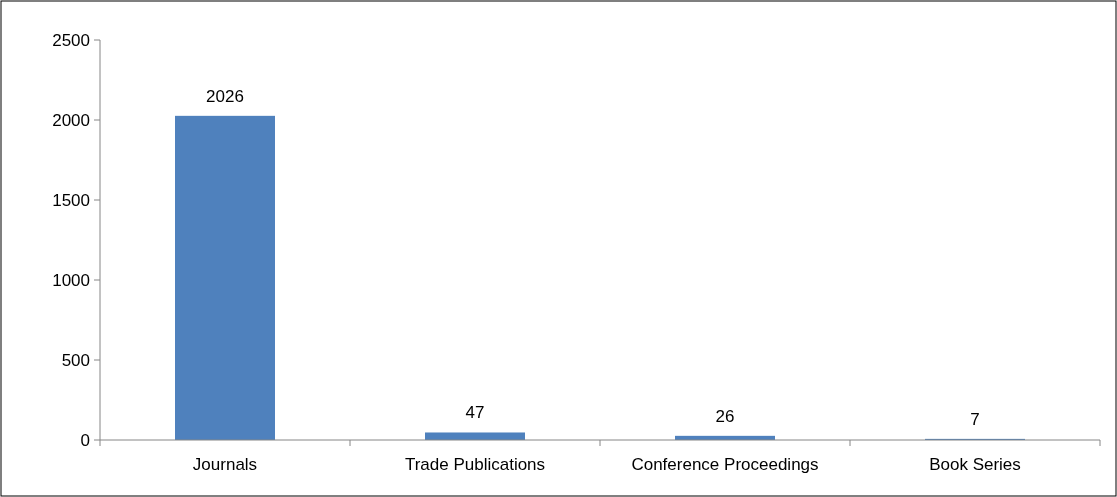 Image resolution: width=1117 pixels, height=497 pixels. I want to click on y-tick-label: 1500, so click(71, 200).